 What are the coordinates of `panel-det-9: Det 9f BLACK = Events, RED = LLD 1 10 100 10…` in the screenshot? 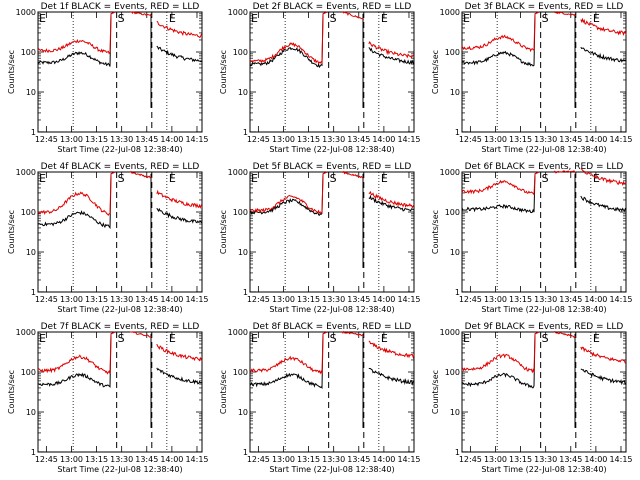 It's located at (532, 398).